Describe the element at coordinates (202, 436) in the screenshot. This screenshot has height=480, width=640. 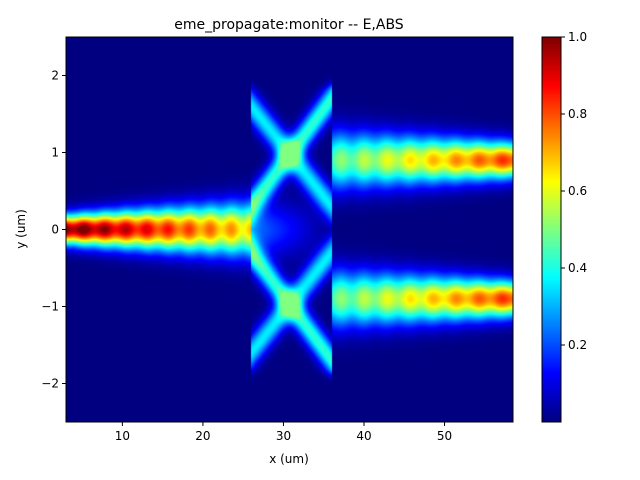
I see `x-tick-label: 20` at that location.